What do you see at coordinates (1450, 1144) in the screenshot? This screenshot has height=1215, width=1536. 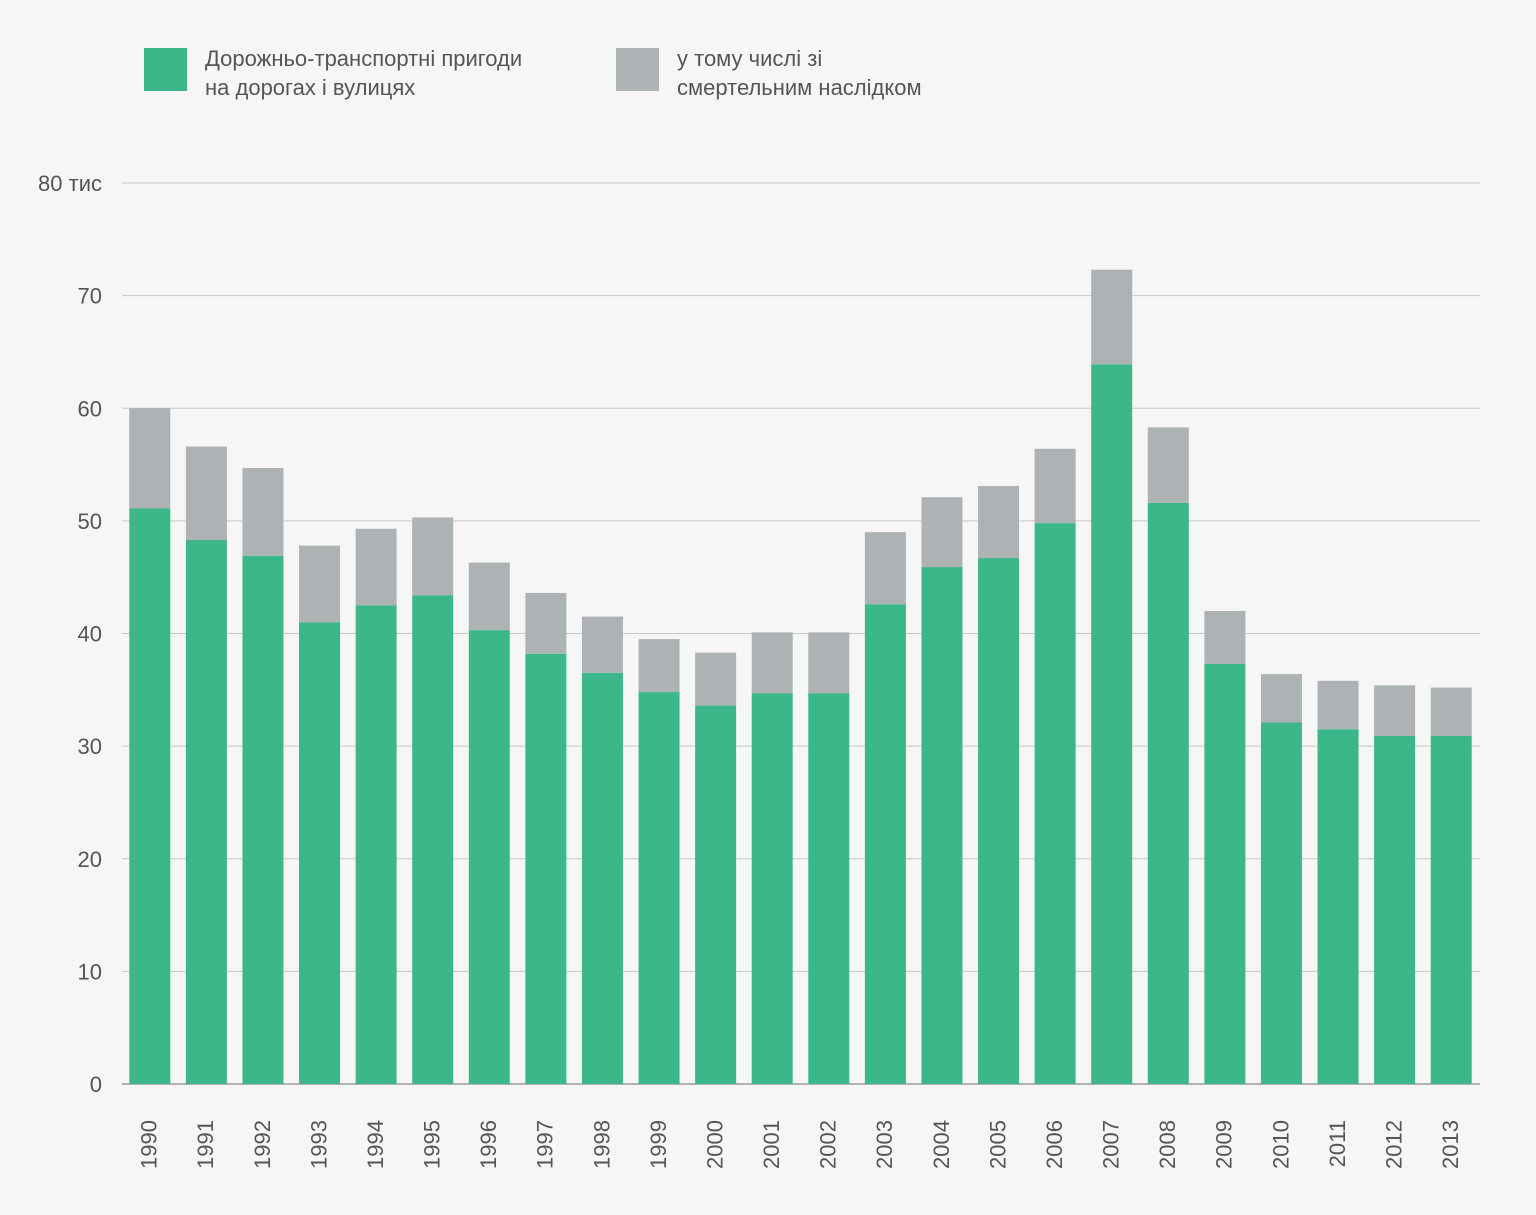 I see `x-tick-label: 2013` at bounding box center [1450, 1144].